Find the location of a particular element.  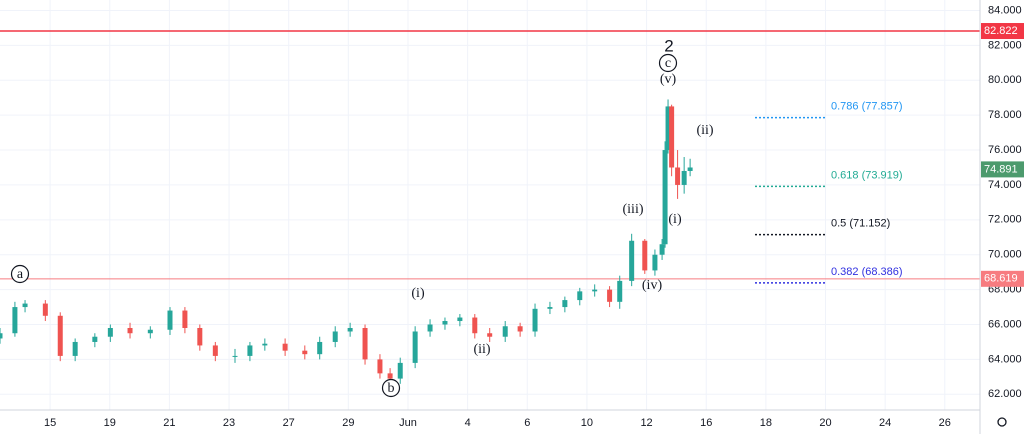

y-tick-label: 72.000 is located at coordinates (1005, 220).